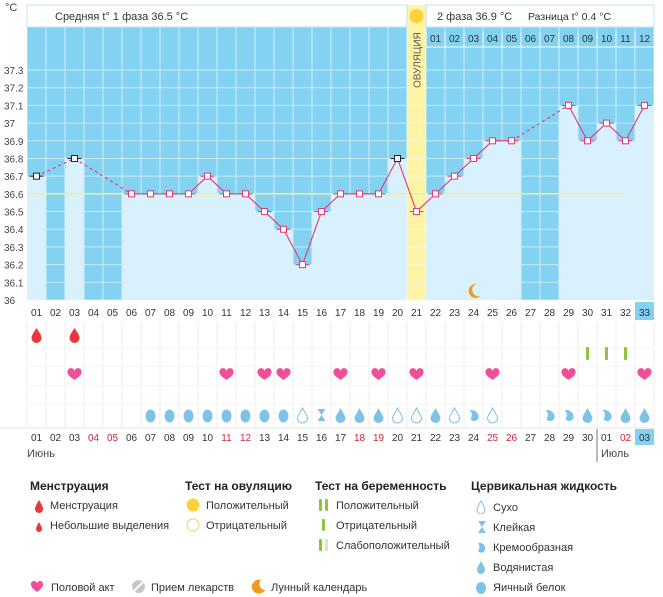 This screenshot has height=597, width=663. What do you see at coordinates (416, 16) in the screenshot?
I see `ovulation-sun-icon` at bounding box center [416, 16].